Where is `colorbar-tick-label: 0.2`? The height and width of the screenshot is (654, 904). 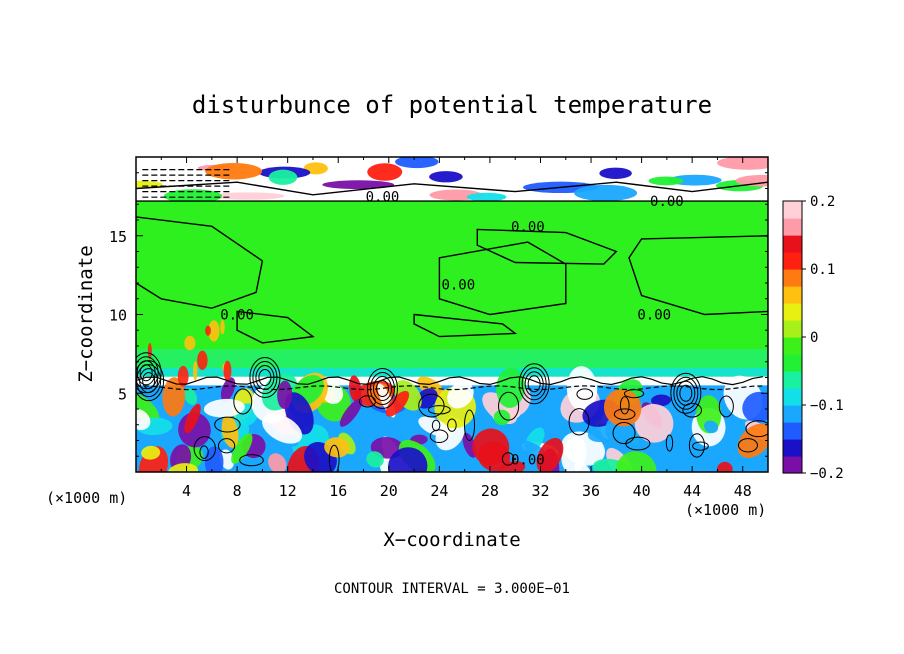 colorbar-tick-label: 0.2 is located at coordinates (822, 202).